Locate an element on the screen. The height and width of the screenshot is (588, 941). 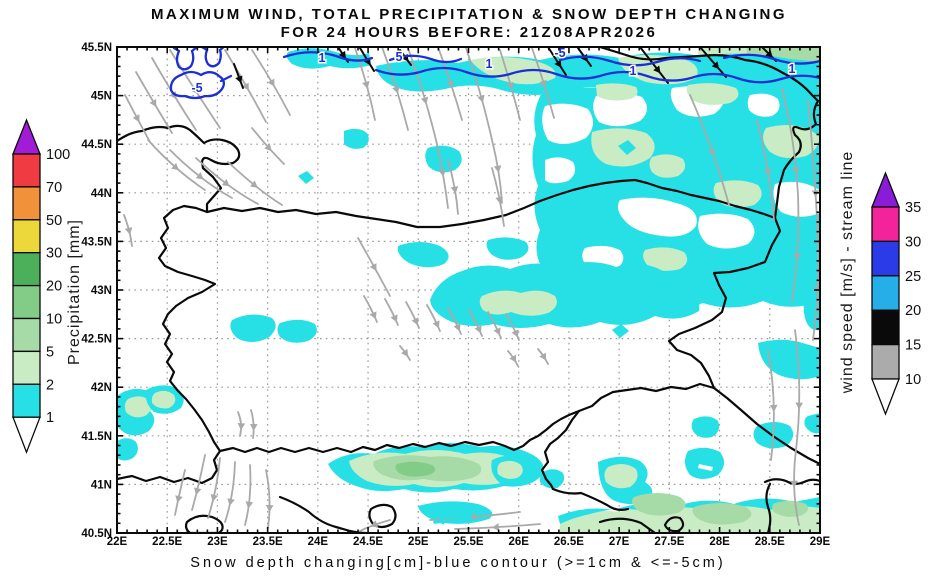
x-tick-label: 27.5E is located at coordinates (669, 542).